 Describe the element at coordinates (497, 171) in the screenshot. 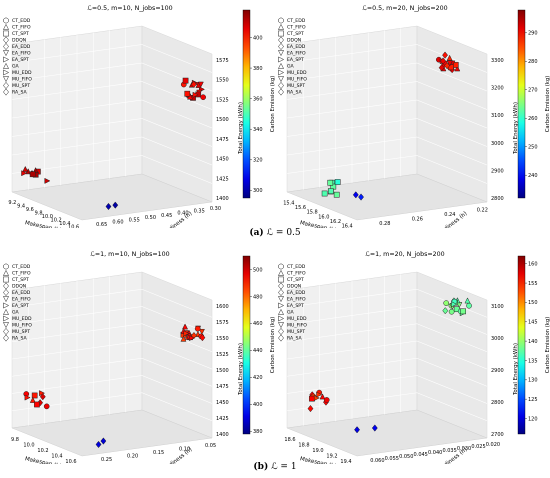

I see `z-tick-label: 2900` at that location.